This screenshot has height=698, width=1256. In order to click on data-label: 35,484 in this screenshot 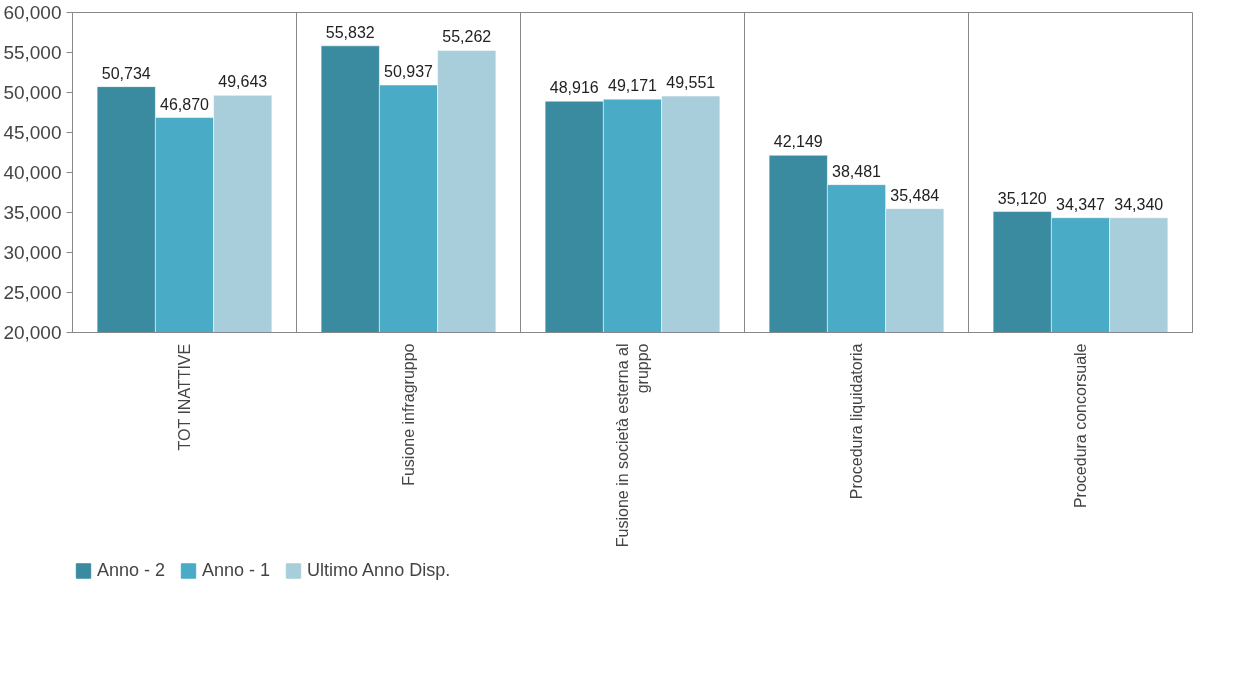, I will do `click(915, 195)`.